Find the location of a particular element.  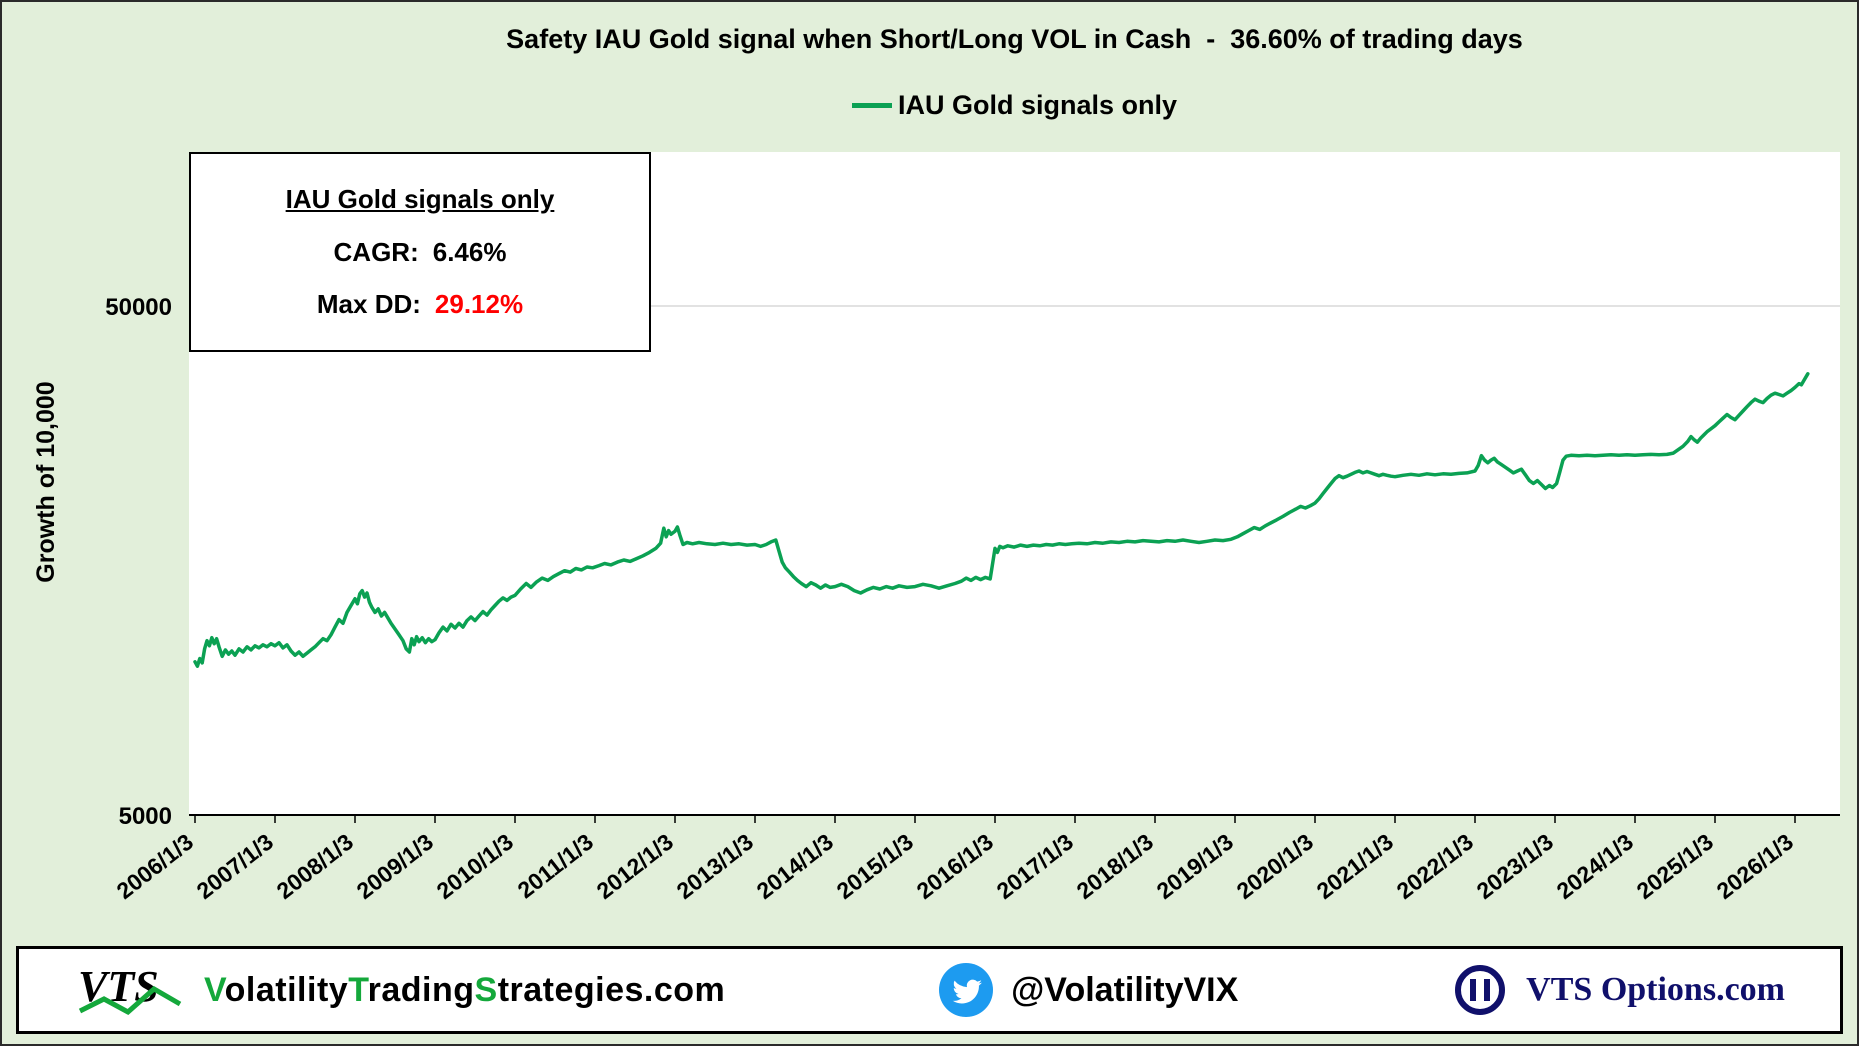

brand-seg-v: V is located at coordinates (214, 989).